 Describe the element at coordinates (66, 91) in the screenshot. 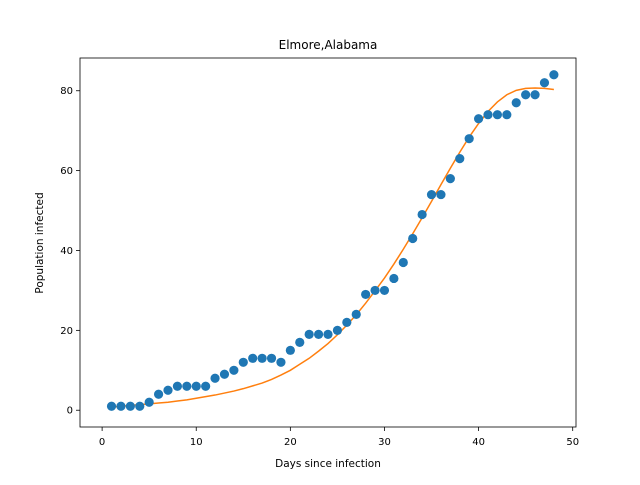

I see `y-tick-label: 80` at that location.